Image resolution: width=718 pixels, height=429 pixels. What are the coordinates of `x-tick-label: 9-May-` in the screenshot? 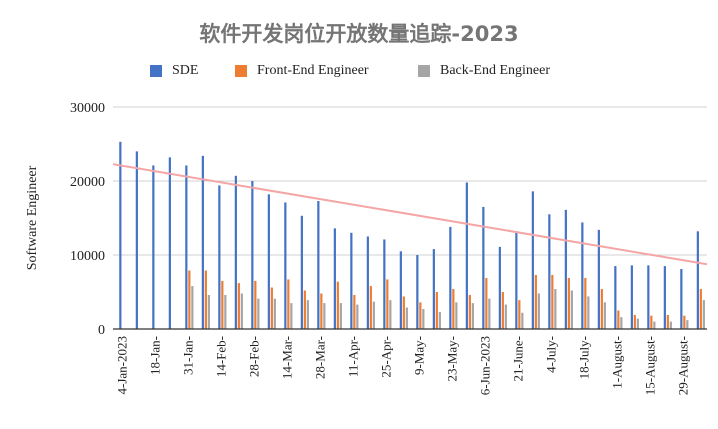 It's located at (418, 355).